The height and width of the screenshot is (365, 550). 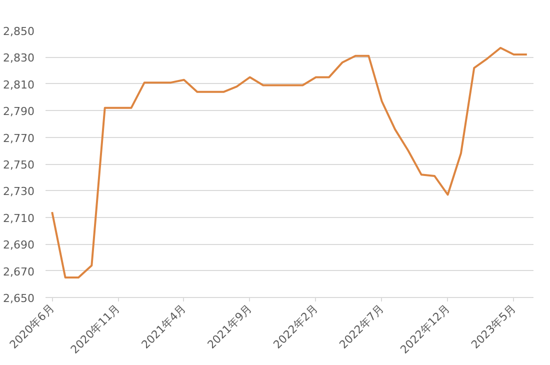 I want to click on y-tick-label: 2,710, so click(x=19, y=218).